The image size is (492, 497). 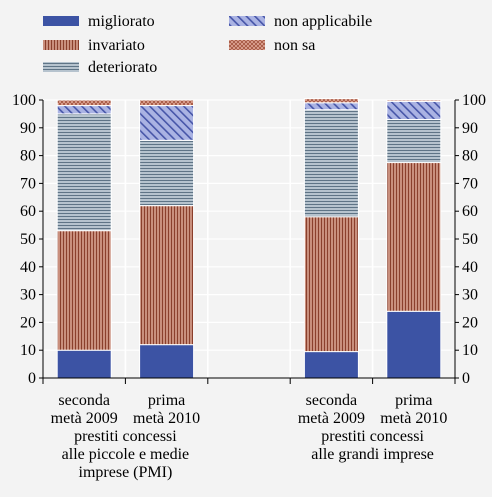 What do you see at coordinates (32, 378) in the screenshot?
I see `y-tick-label-left: 0` at bounding box center [32, 378].